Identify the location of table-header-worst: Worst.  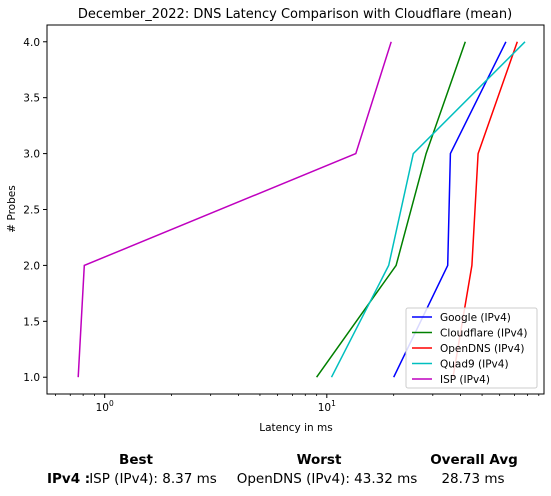
(319, 460).